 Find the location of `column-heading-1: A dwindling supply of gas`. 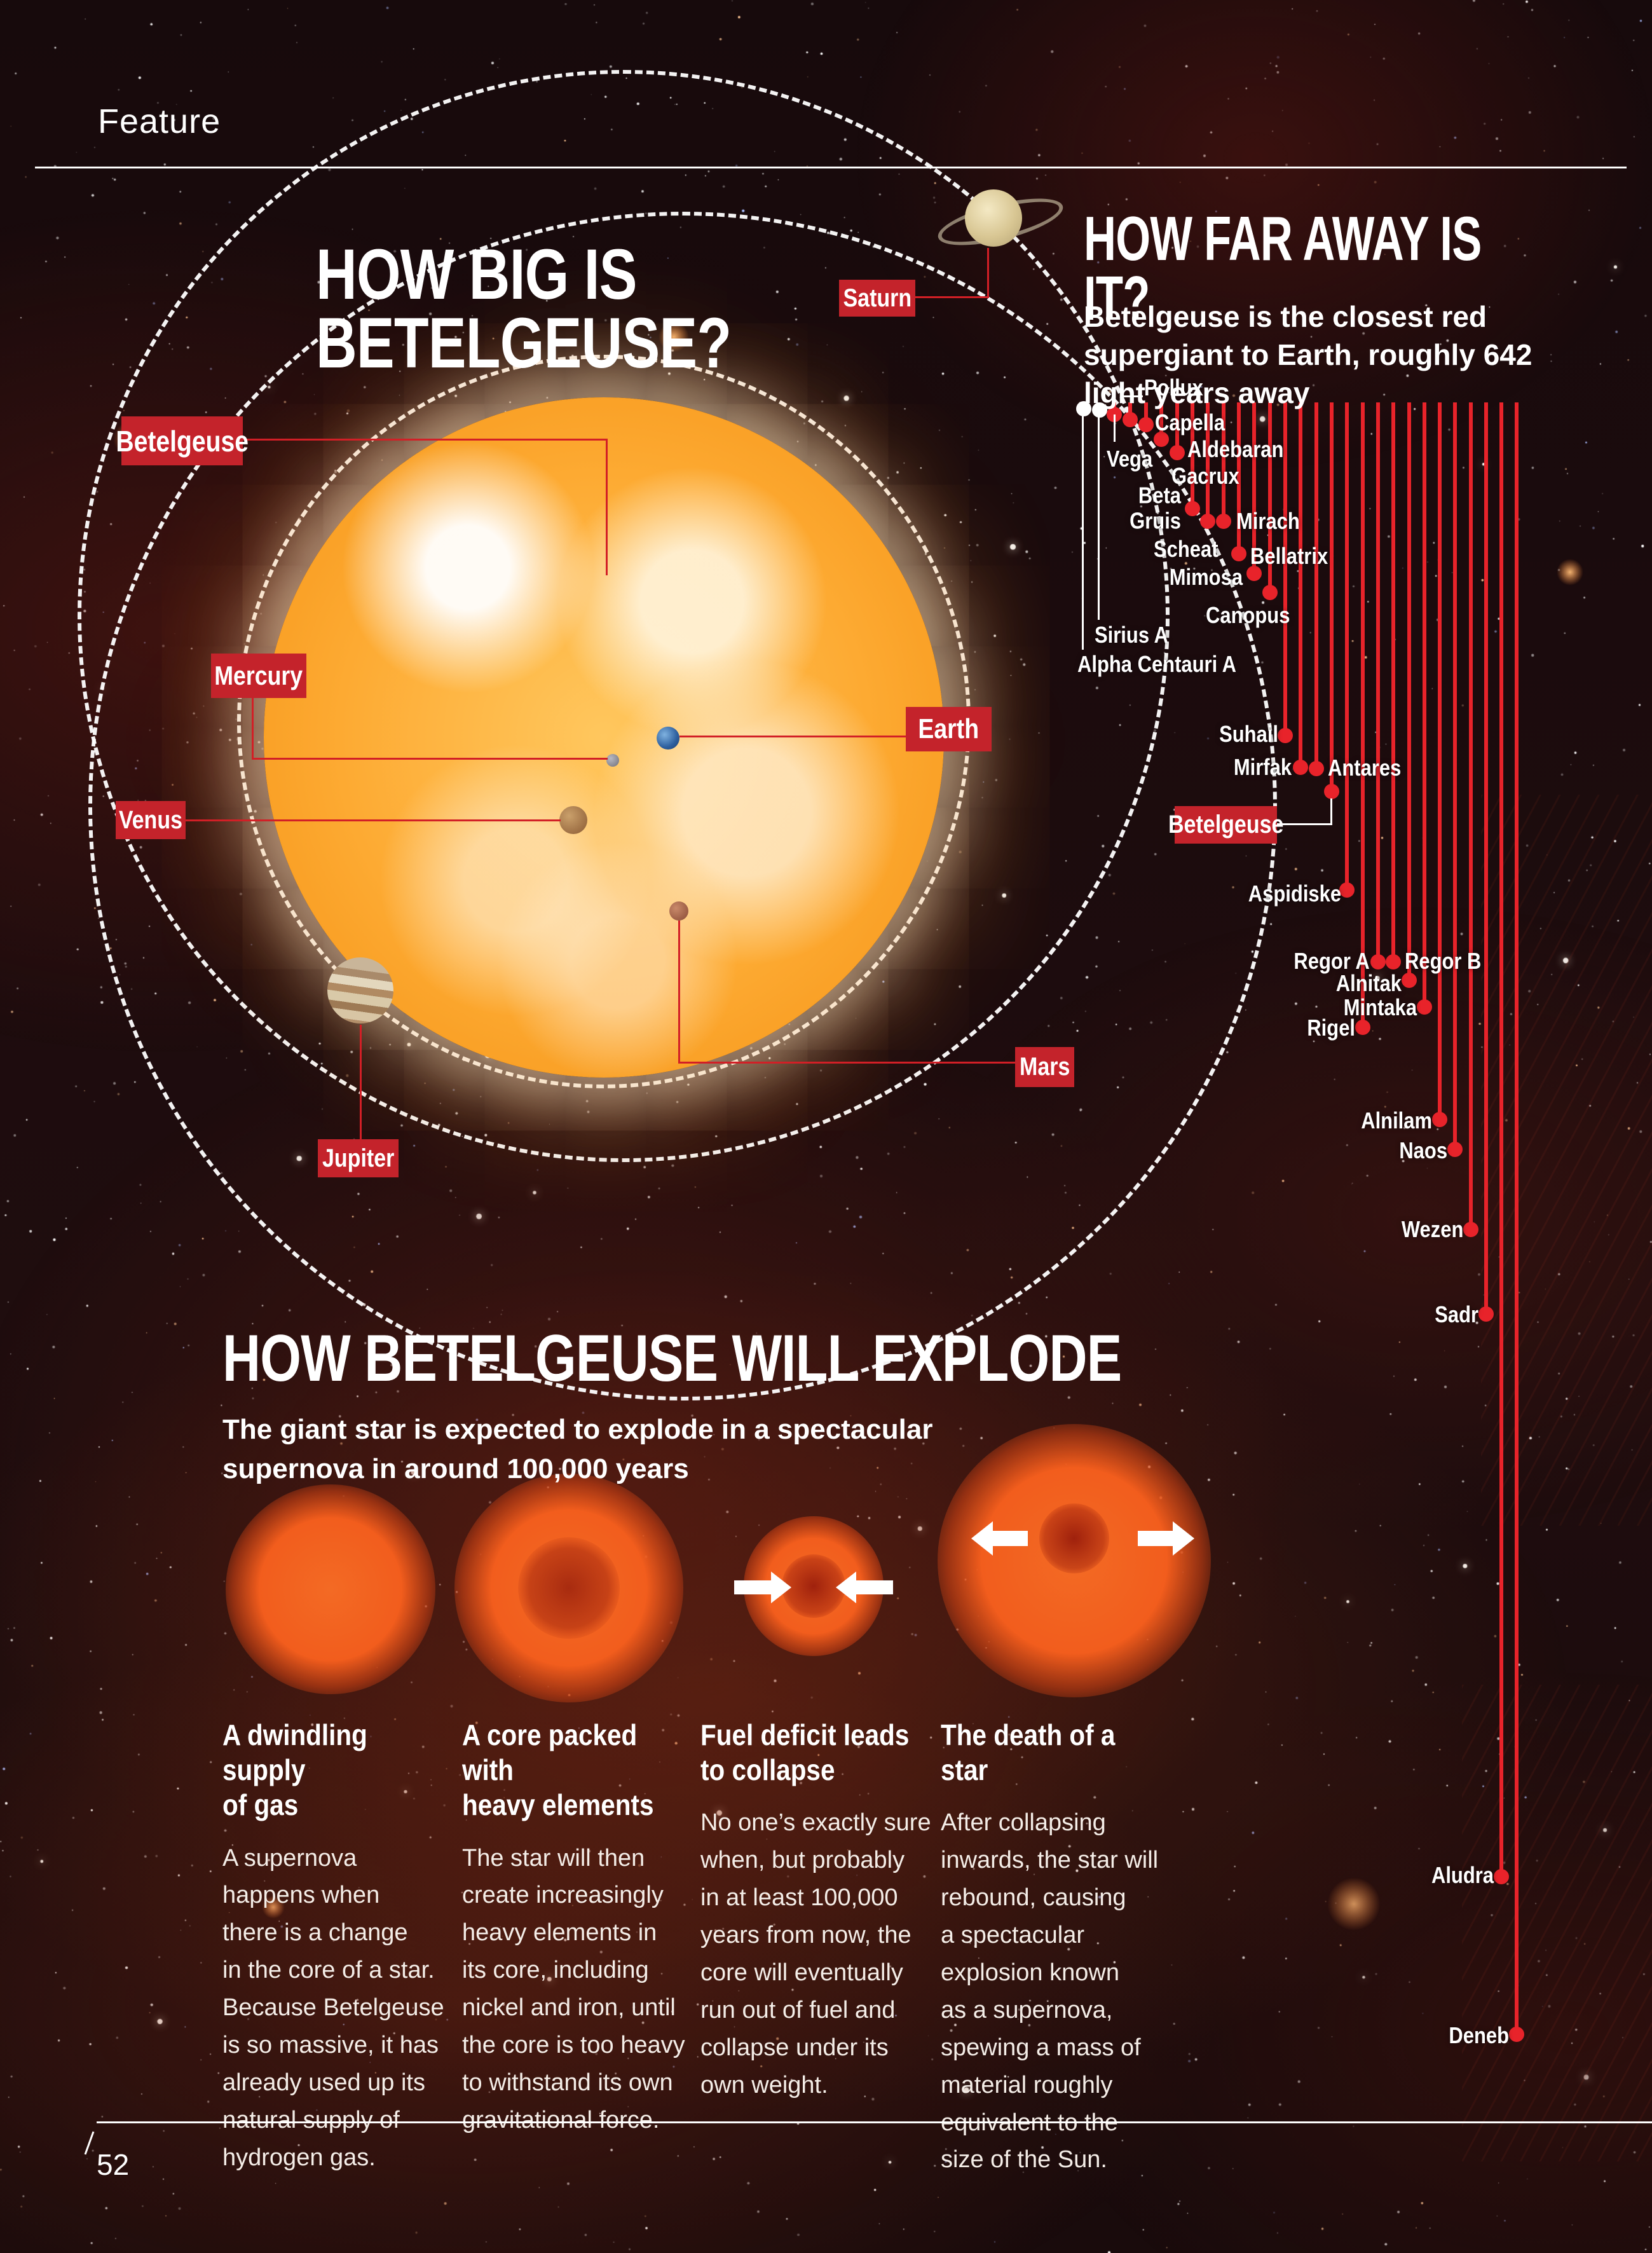

column-heading-1: A dwindling supply of gas is located at coordinates (294, 1770).